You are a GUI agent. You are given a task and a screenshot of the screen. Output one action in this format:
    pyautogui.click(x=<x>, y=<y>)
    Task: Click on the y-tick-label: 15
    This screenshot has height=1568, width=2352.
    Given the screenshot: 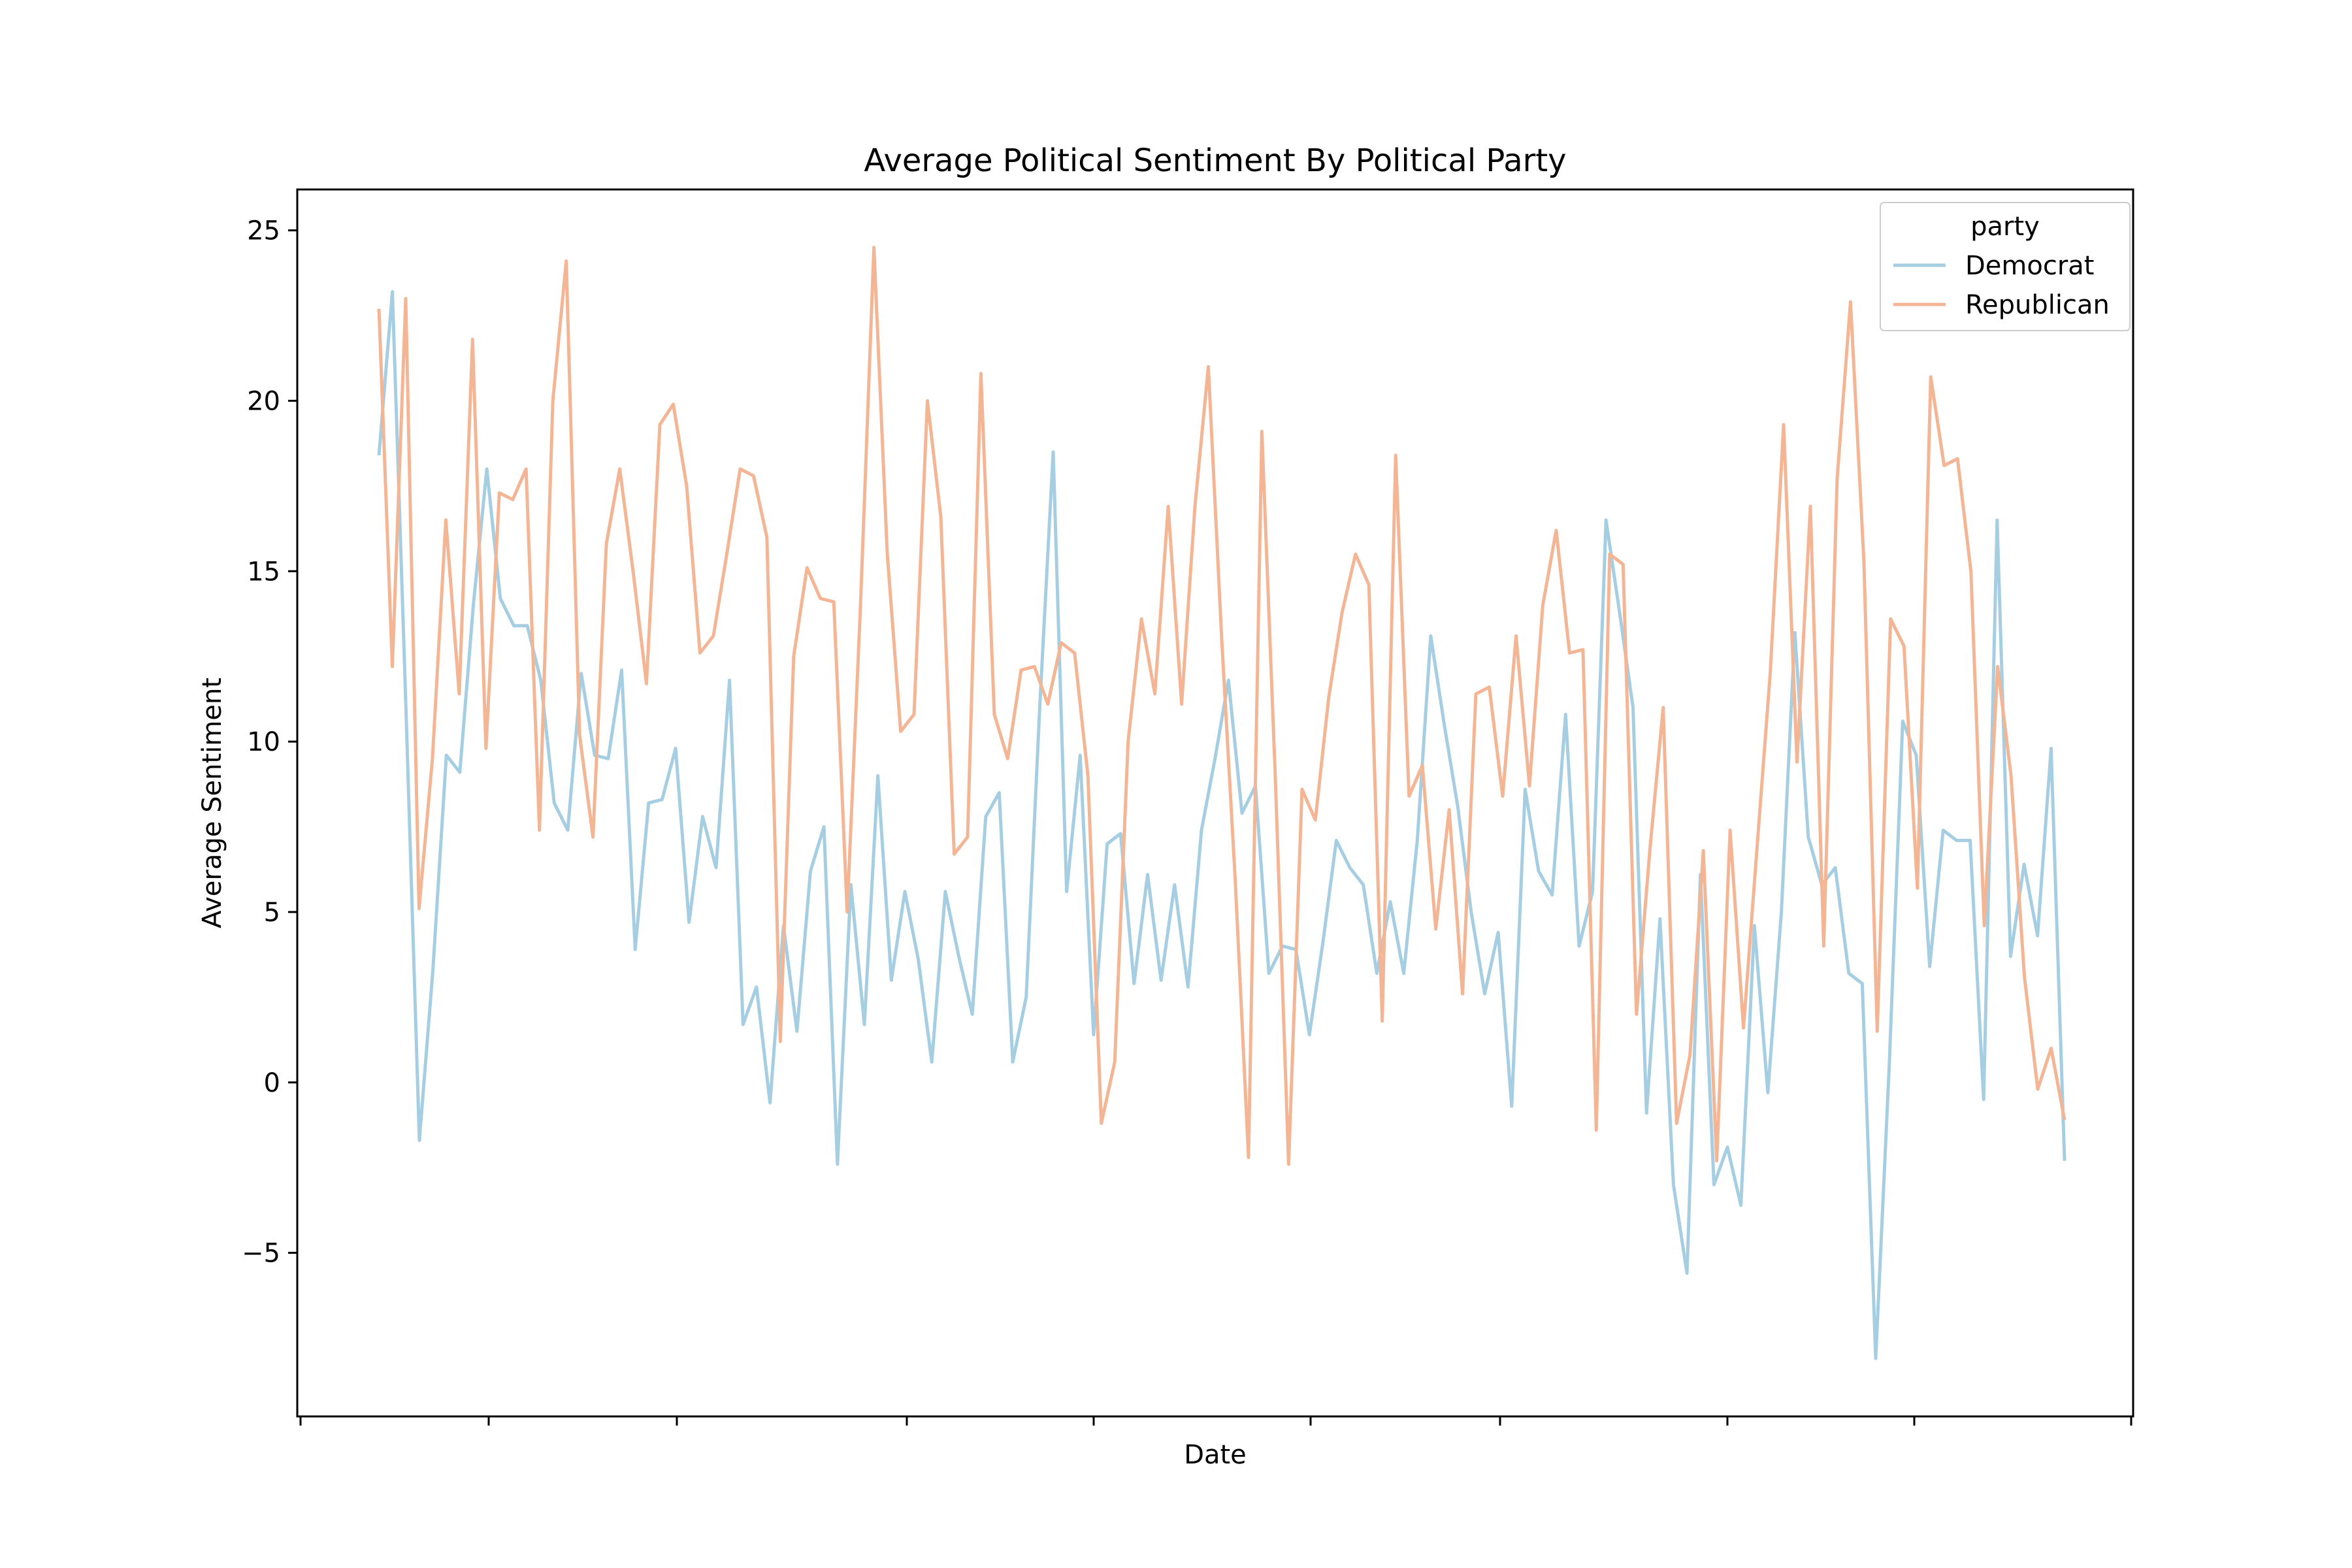 What is the action you would take?
    pyautogui.click(x=263, y=572)
    